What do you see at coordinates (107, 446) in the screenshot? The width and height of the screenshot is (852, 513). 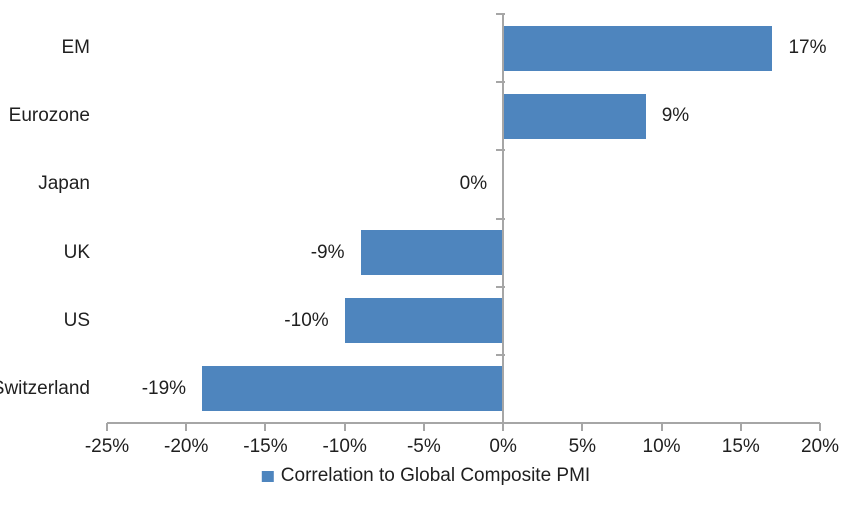 I see `x-axis-tick-label: -25%` at bounding box center [107, 446].